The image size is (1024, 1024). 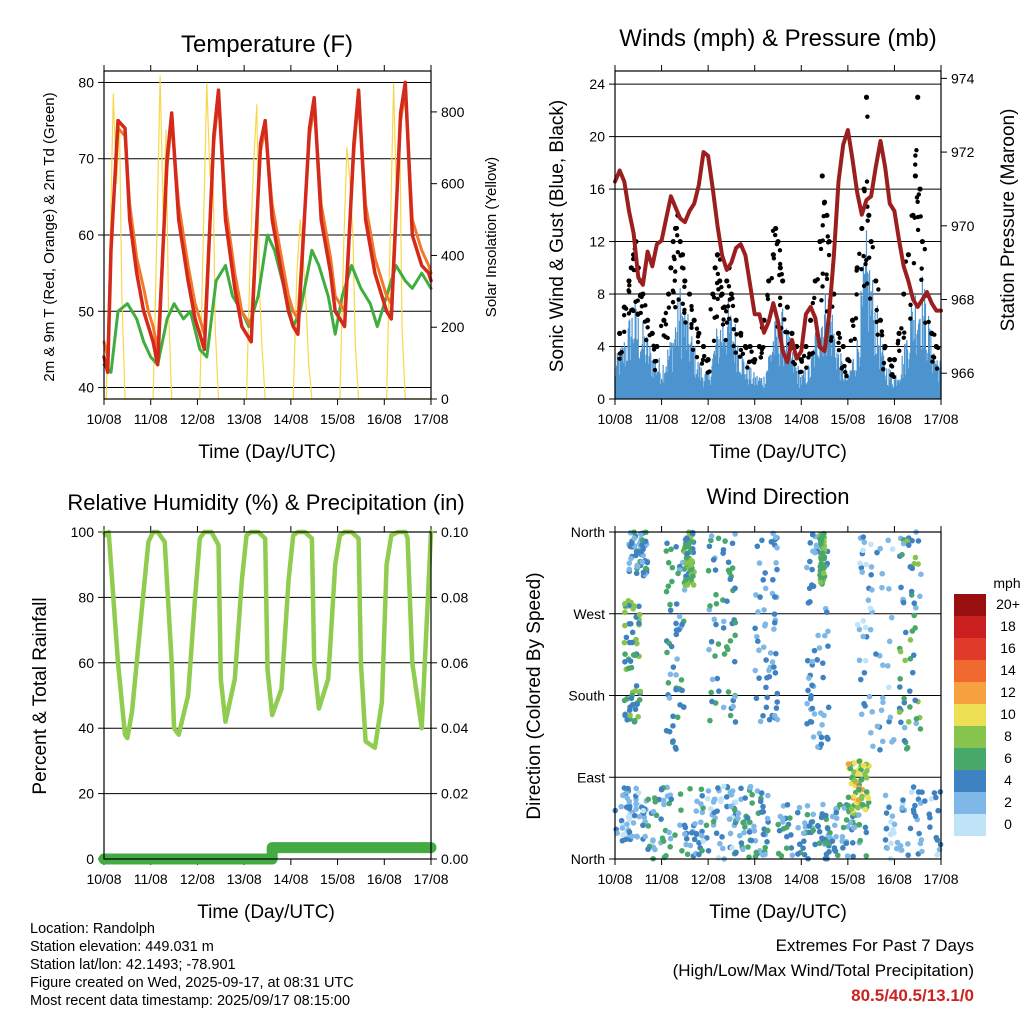 What do you see at coordinates (1008, 736) in the screenshot?
I see `colorbar-label: 8` at bounding box center [1008, 736].